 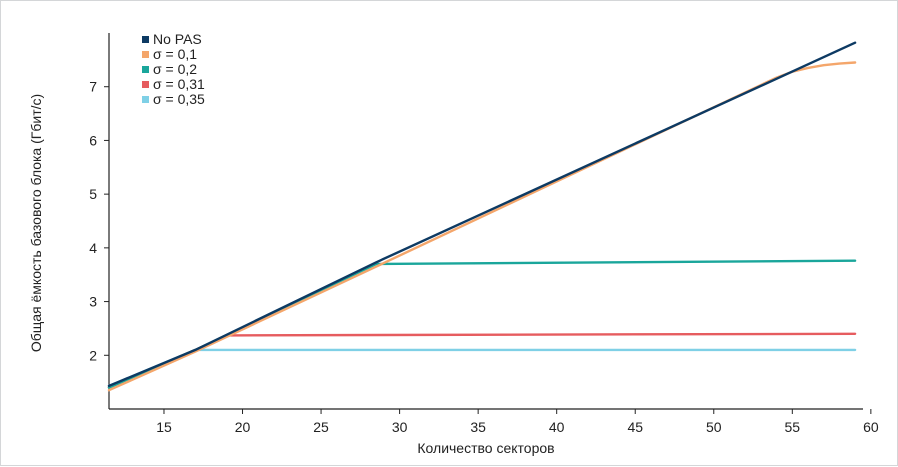 I want to click on y-tick-label: 2, so click(x=93, y=355).